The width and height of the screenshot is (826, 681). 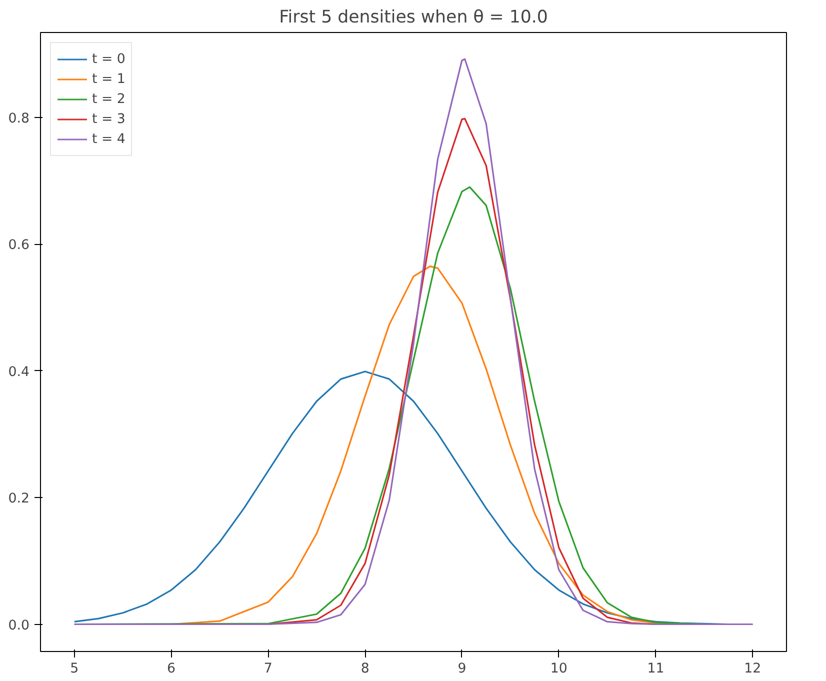 What do you see at coordinates (109, 119) in the screenshot?
I see `legend-label: t = 3` at bounding box center [109, 119].